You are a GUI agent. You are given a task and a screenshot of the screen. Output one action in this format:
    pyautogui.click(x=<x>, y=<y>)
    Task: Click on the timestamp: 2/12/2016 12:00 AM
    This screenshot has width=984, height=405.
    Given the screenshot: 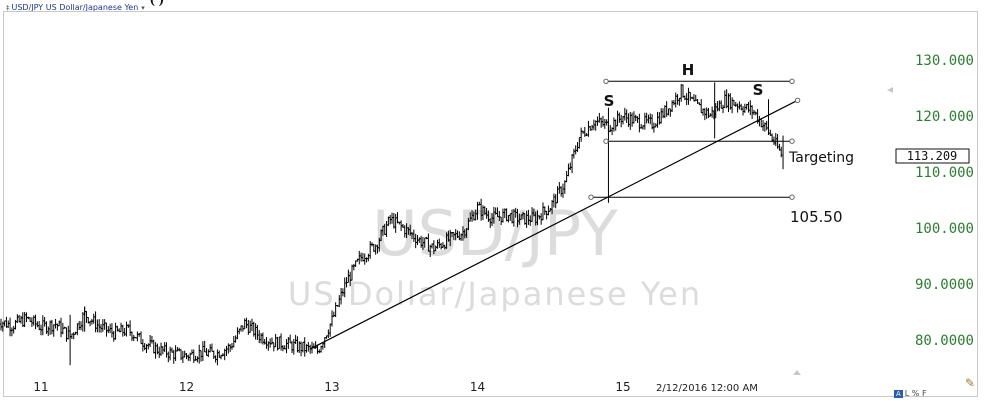 What is the action you would take?
    pyautogui.click(x=707, y=388)
    